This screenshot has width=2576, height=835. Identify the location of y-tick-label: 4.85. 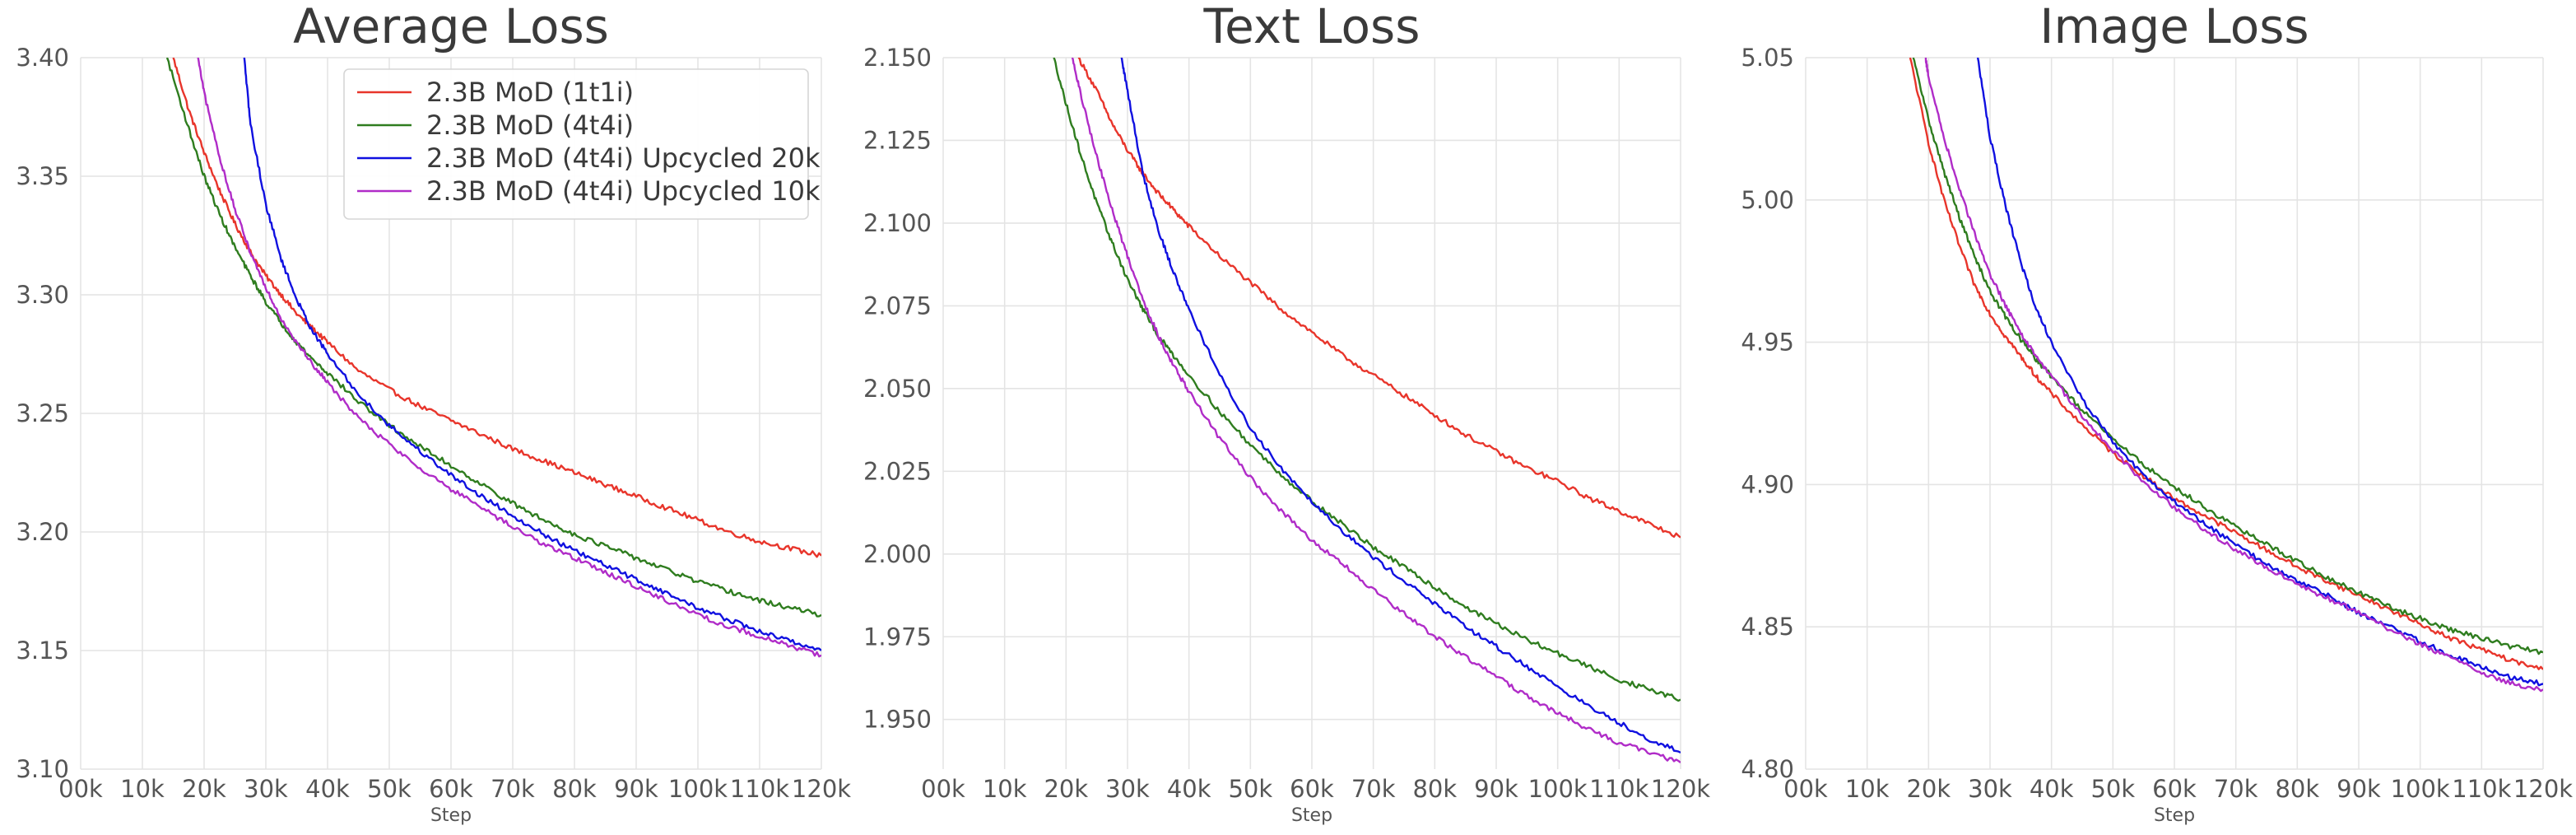
(1767, 627).